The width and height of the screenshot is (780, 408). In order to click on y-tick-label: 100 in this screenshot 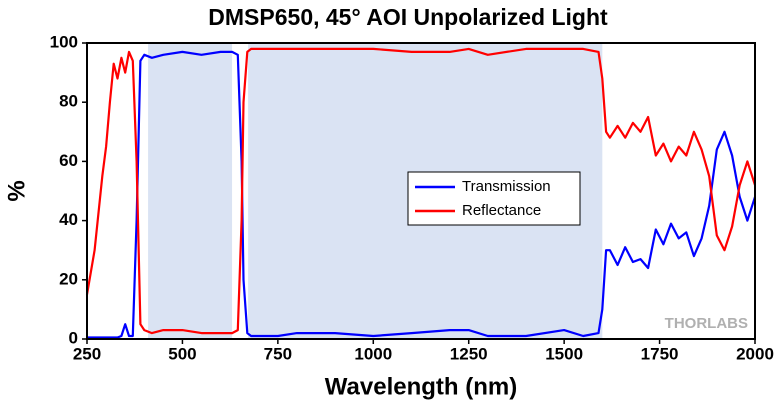, I will do `click(64, 41)`.